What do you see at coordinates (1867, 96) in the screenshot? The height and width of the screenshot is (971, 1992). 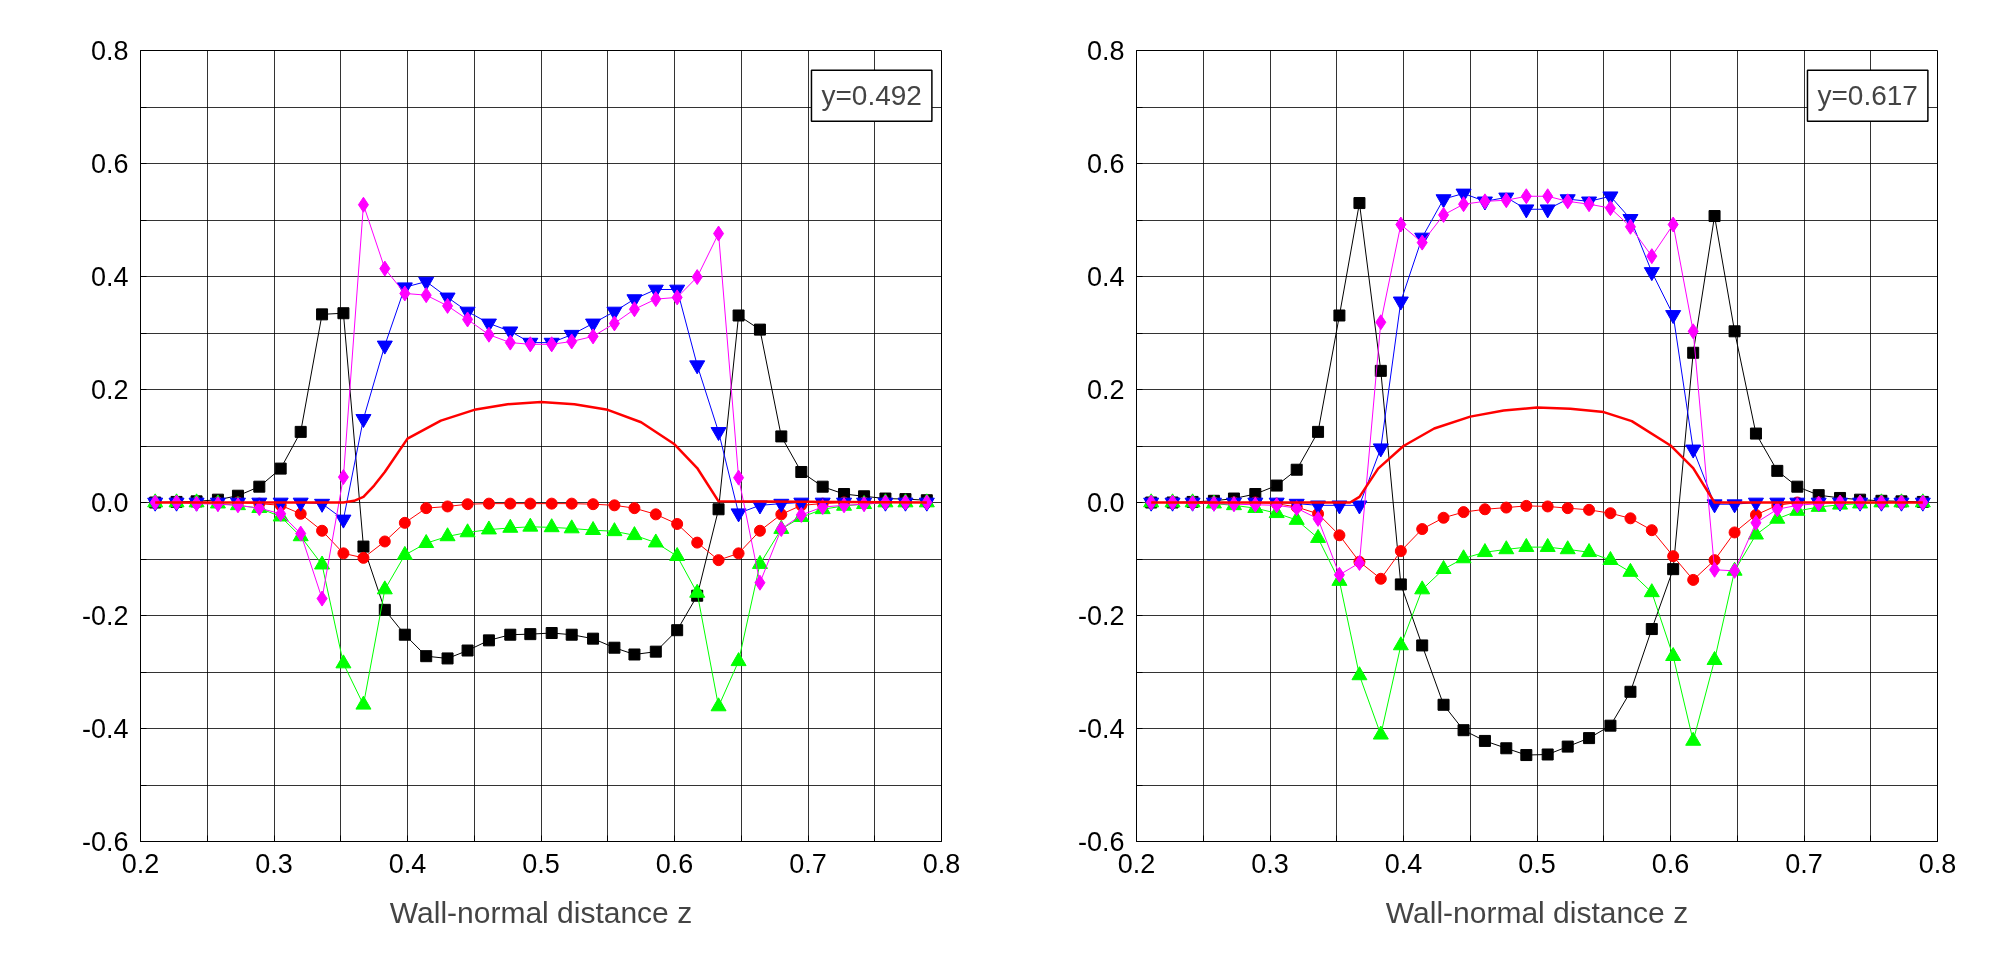 I see `annotation: y=0.617` at bounding box center [1867, 96].